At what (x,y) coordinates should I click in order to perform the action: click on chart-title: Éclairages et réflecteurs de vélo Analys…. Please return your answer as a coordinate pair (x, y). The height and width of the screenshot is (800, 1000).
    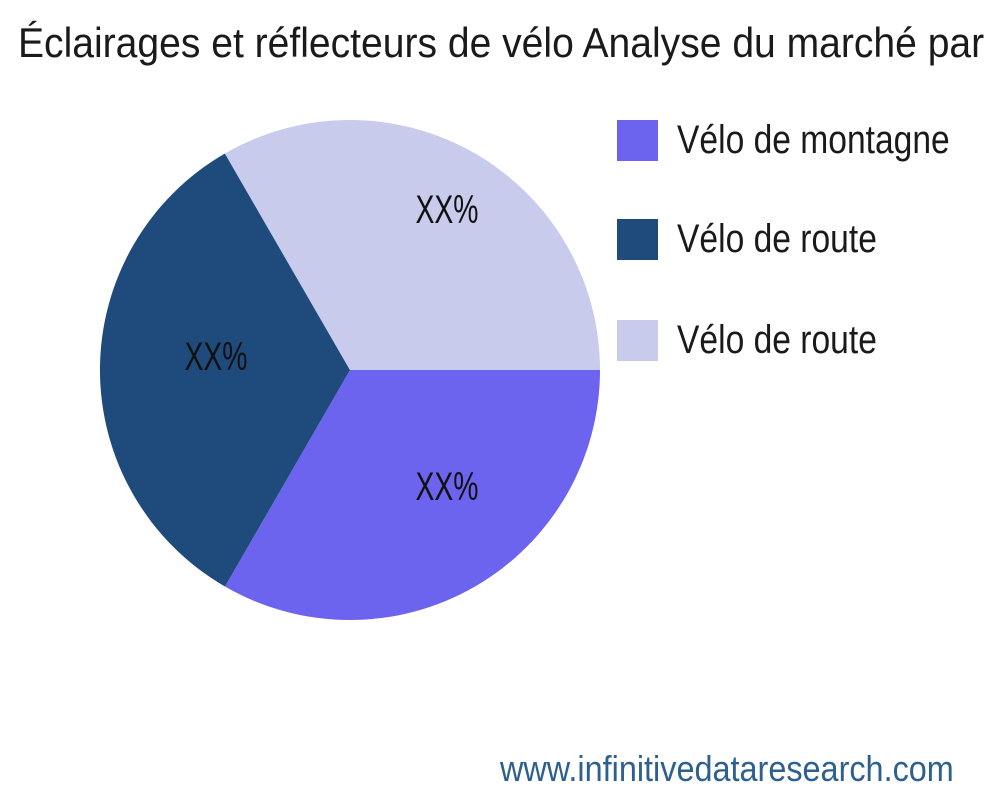
    Looking at the image, I should click on (501, 42).